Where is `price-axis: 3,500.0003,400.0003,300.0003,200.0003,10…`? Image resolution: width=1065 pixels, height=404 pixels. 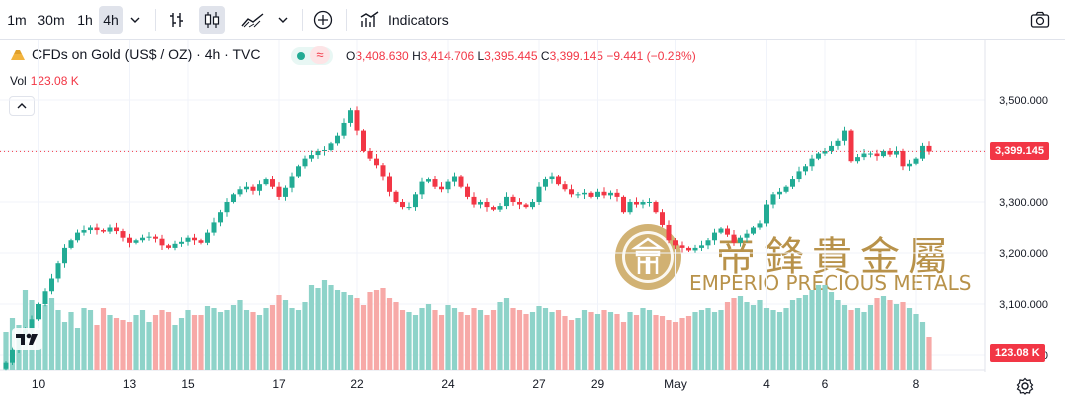 price-axis: 3,500.0003,400.0003,300.0003,200.0003,10… is located at coordinates (1023, 228).